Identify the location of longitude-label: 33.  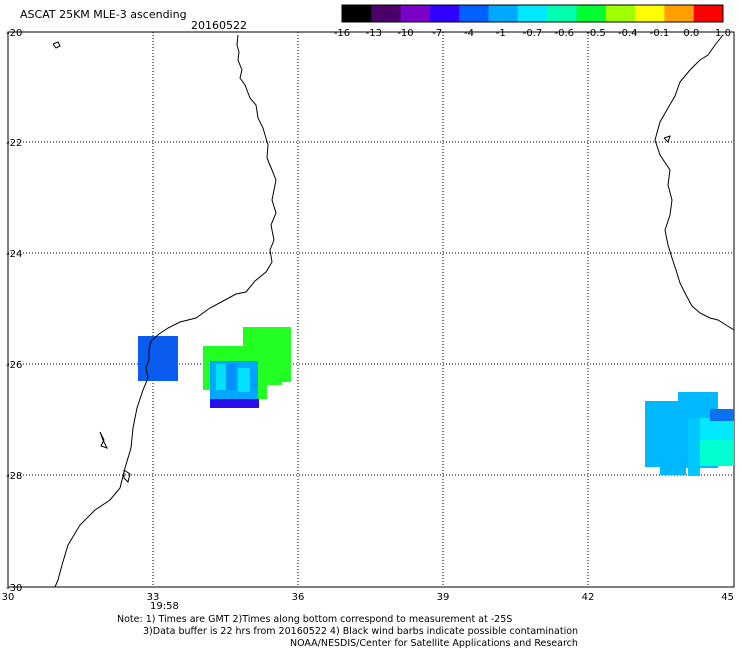
(153, 597).